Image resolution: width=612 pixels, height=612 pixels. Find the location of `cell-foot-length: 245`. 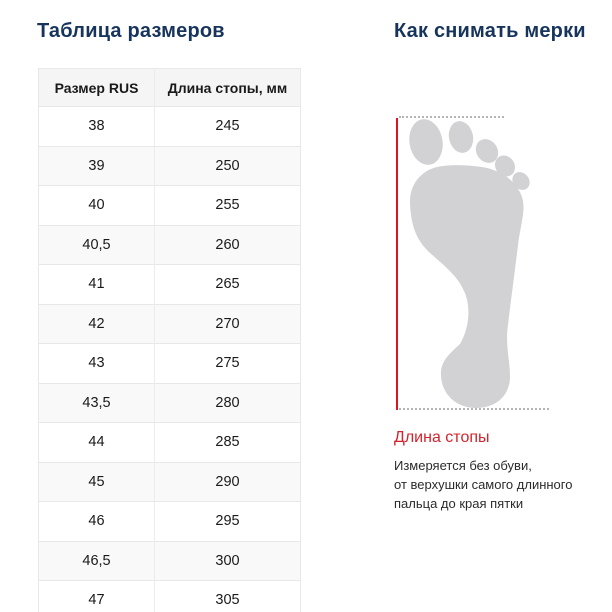

cell-foot-length: 245 is located at coordinates (227, 126).